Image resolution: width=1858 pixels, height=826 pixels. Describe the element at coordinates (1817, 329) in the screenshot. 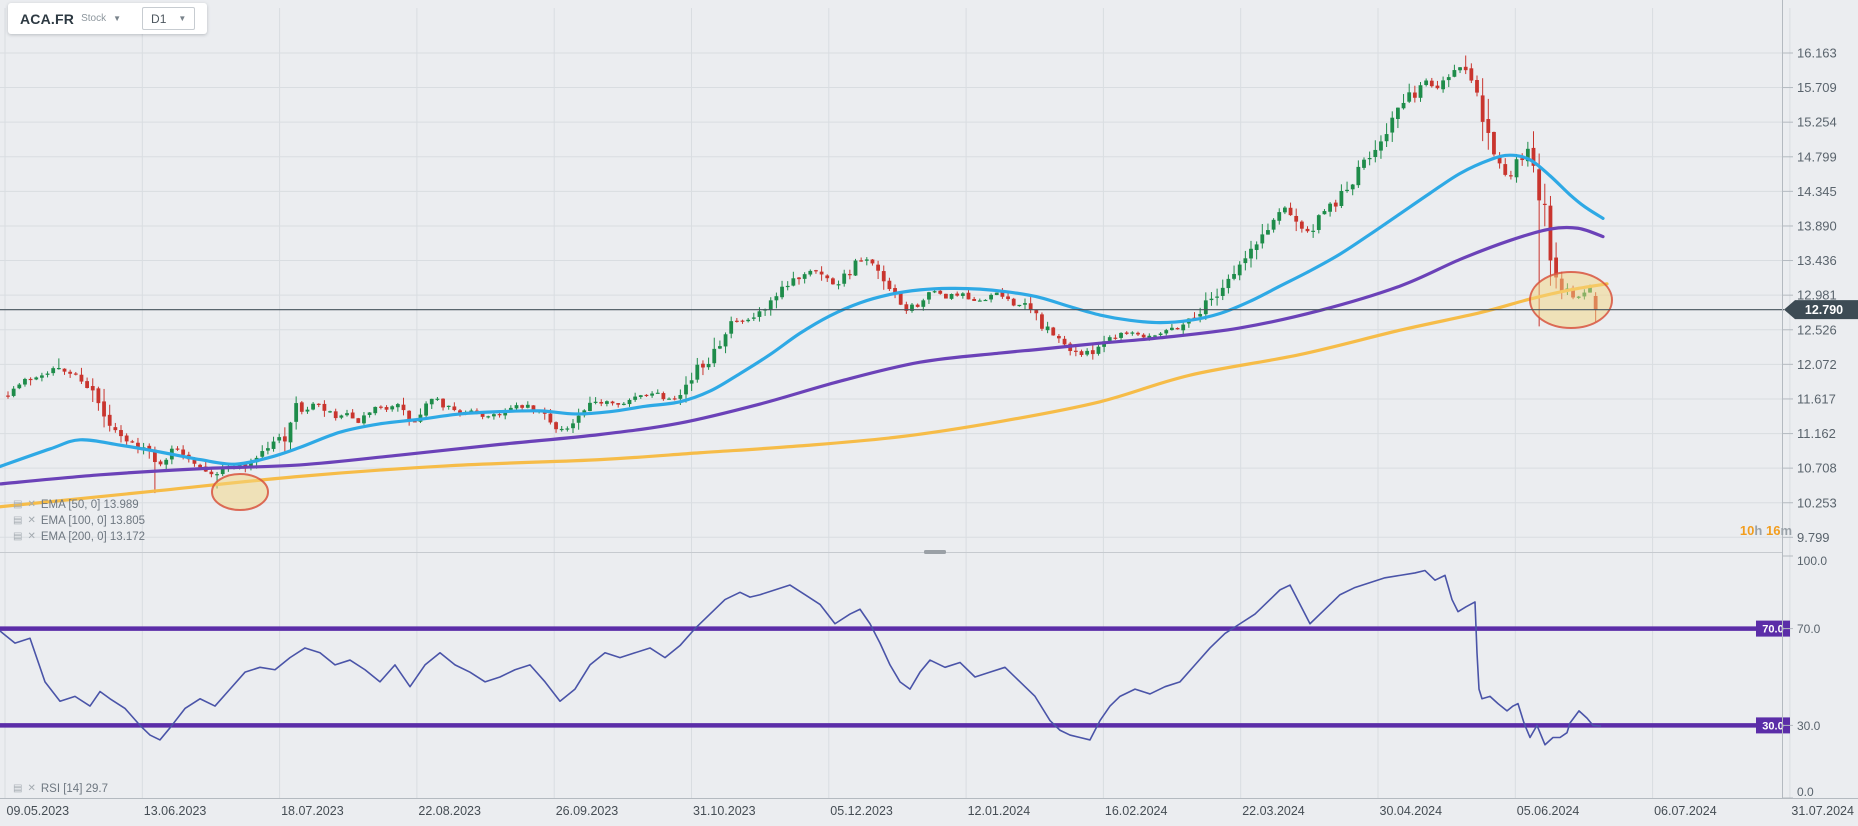

I see `price-tick-label: 12.526` at that location.